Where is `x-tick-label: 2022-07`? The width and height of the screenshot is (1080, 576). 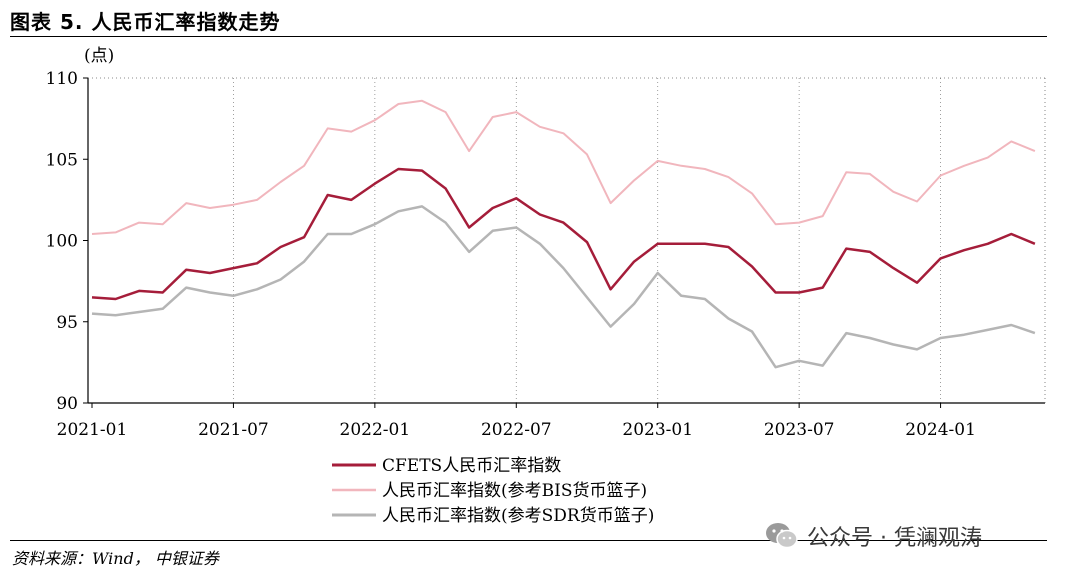
x-tick-label: 2022-07 is located at coordinates (516, 430).